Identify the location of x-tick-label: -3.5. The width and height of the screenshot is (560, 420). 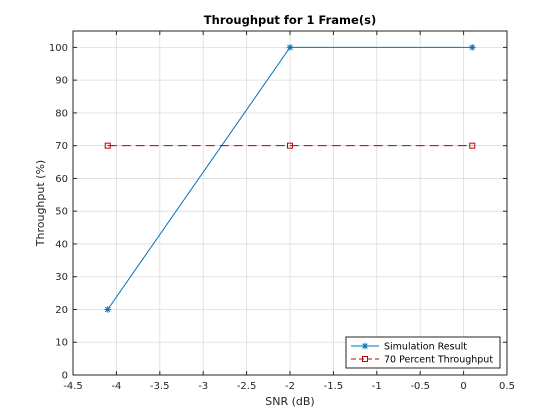
(160, 386).